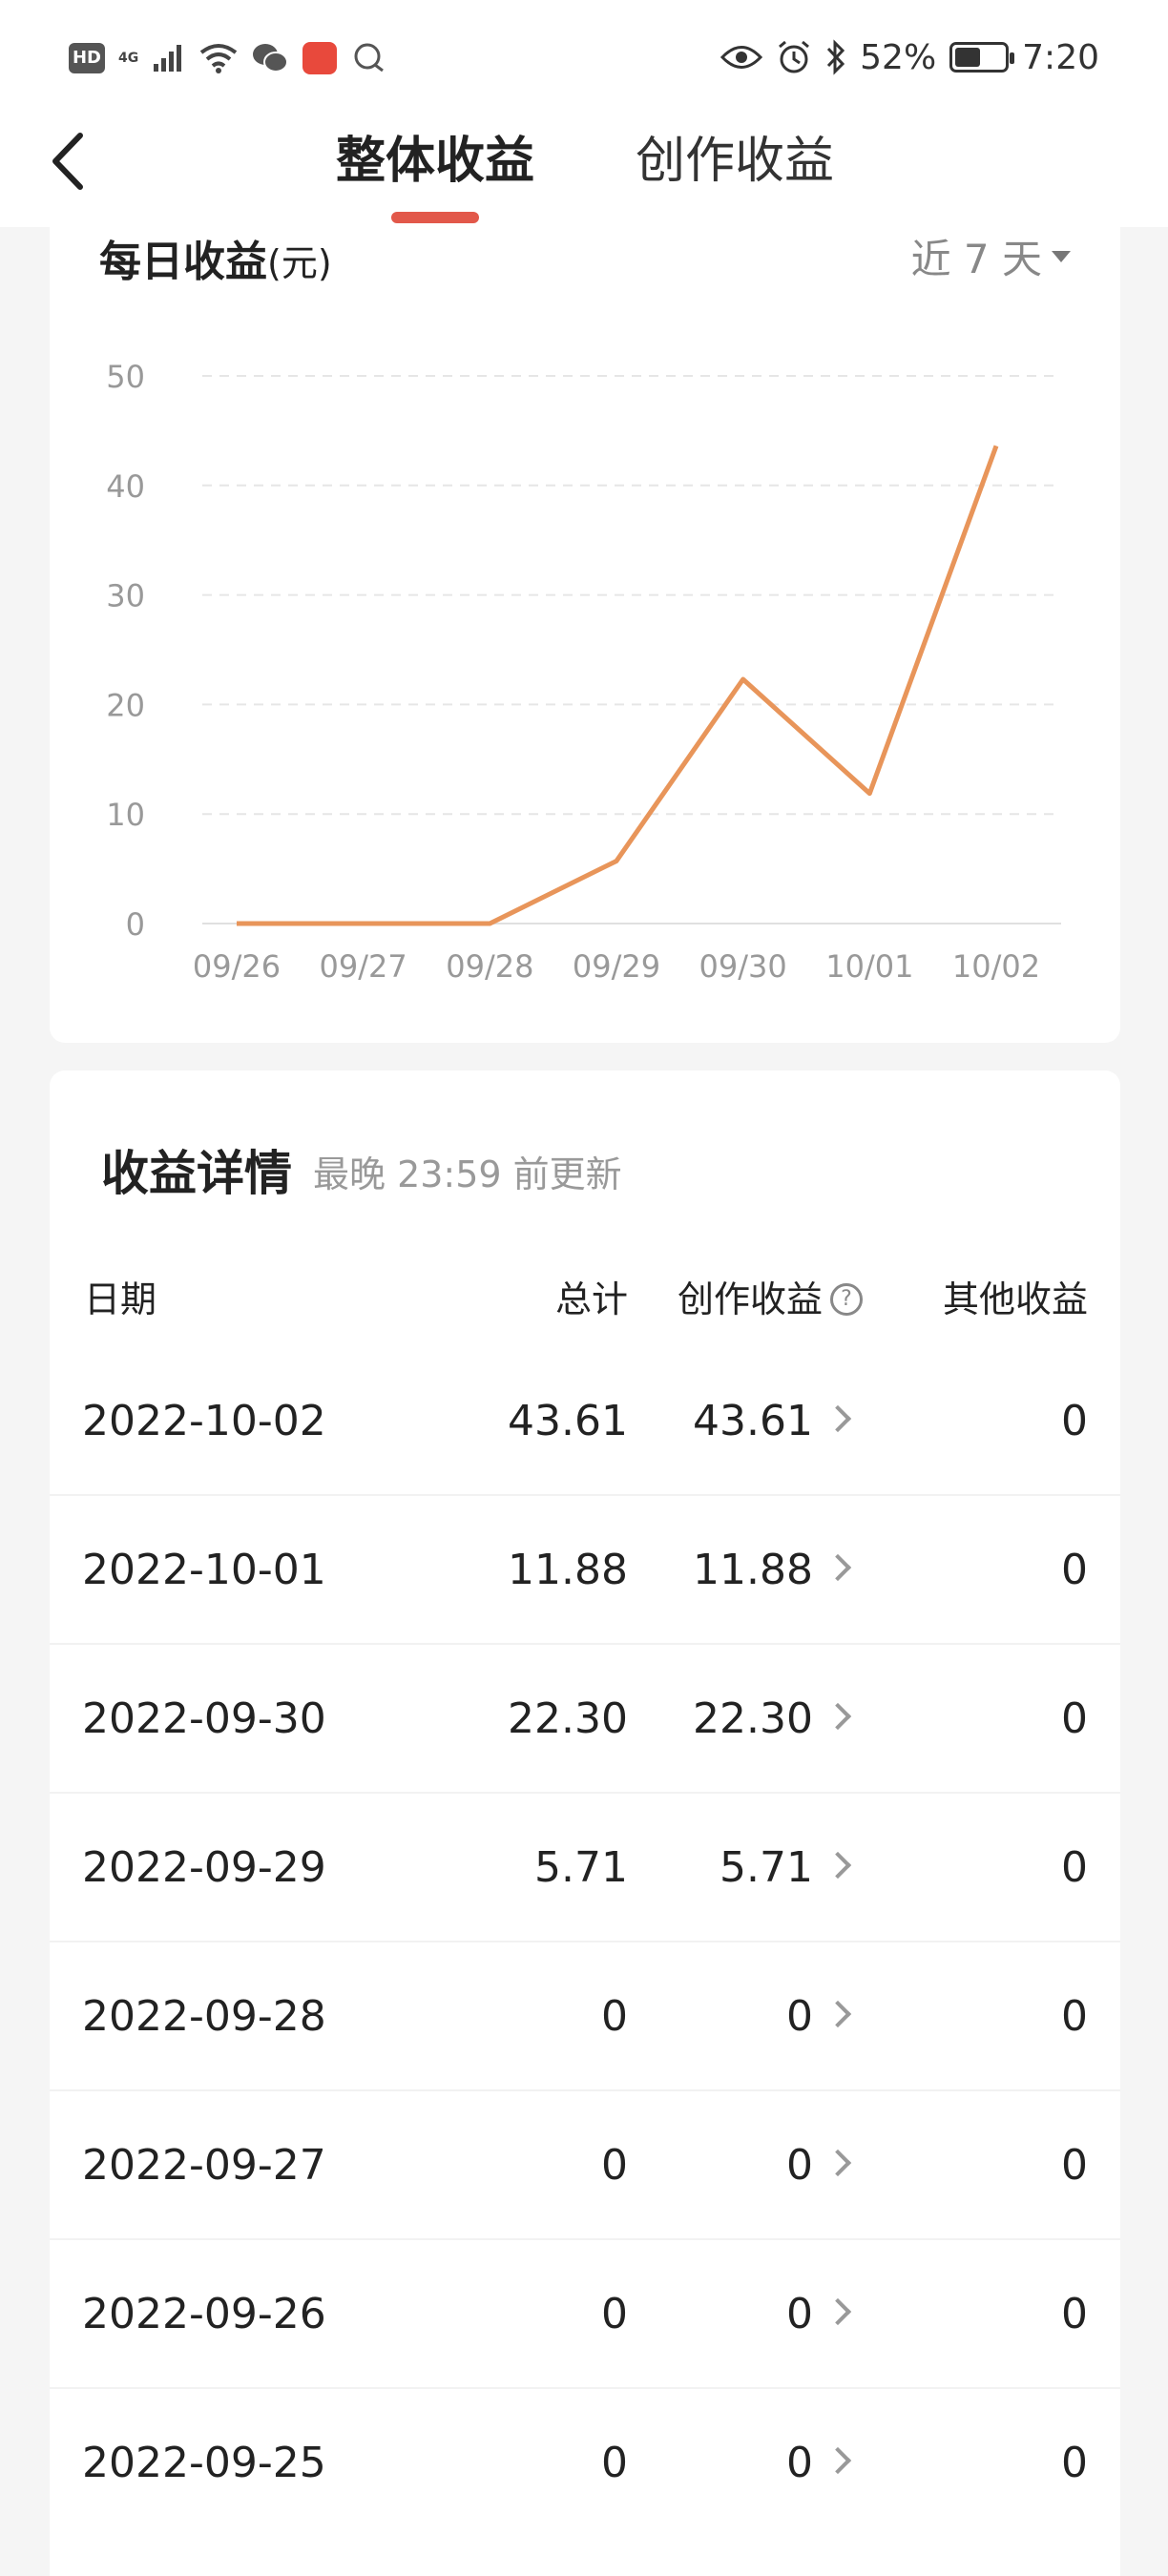 The image size is (1168, 2576). What do you see at coordinates (126, 596) in the screenshot?
I see `y-tick-label: 30` at bounding box center [126, 596].